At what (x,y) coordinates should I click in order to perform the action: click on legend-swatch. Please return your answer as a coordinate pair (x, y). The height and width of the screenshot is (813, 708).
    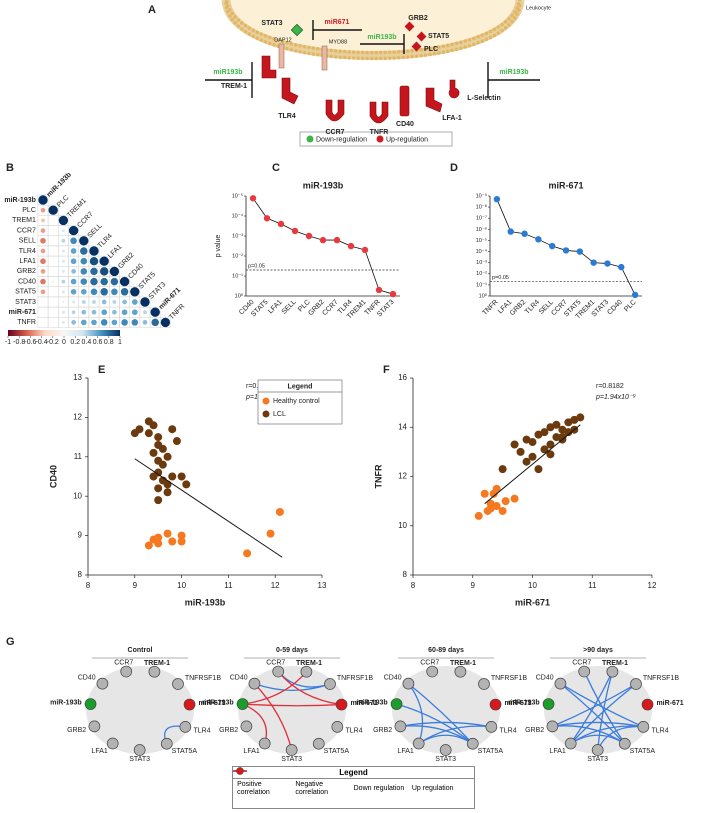
    Looking at the image, I should click on (266, 414).